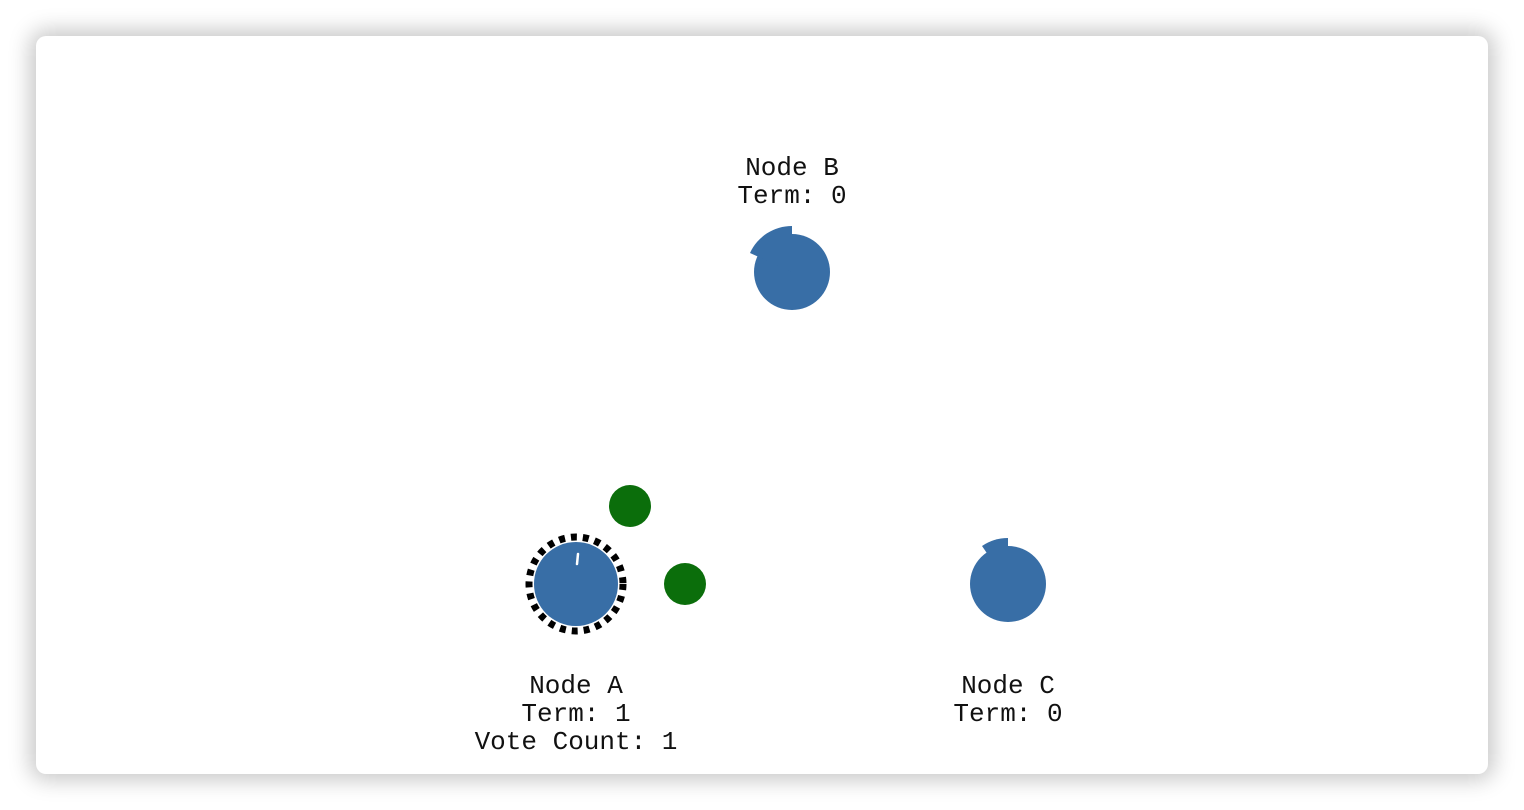  I want to click on node-a-timer-tick, so click(577, 559).